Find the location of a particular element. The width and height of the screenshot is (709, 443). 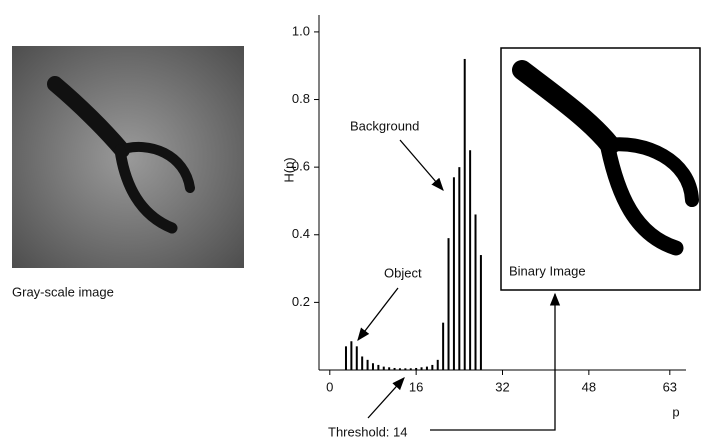

x-tick-label: 32 is located at coordinates (502, 386).